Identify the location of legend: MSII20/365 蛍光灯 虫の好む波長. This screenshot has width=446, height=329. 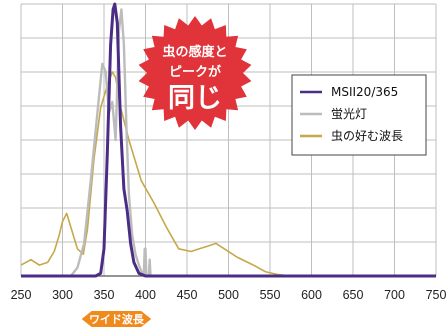
(359, 115).